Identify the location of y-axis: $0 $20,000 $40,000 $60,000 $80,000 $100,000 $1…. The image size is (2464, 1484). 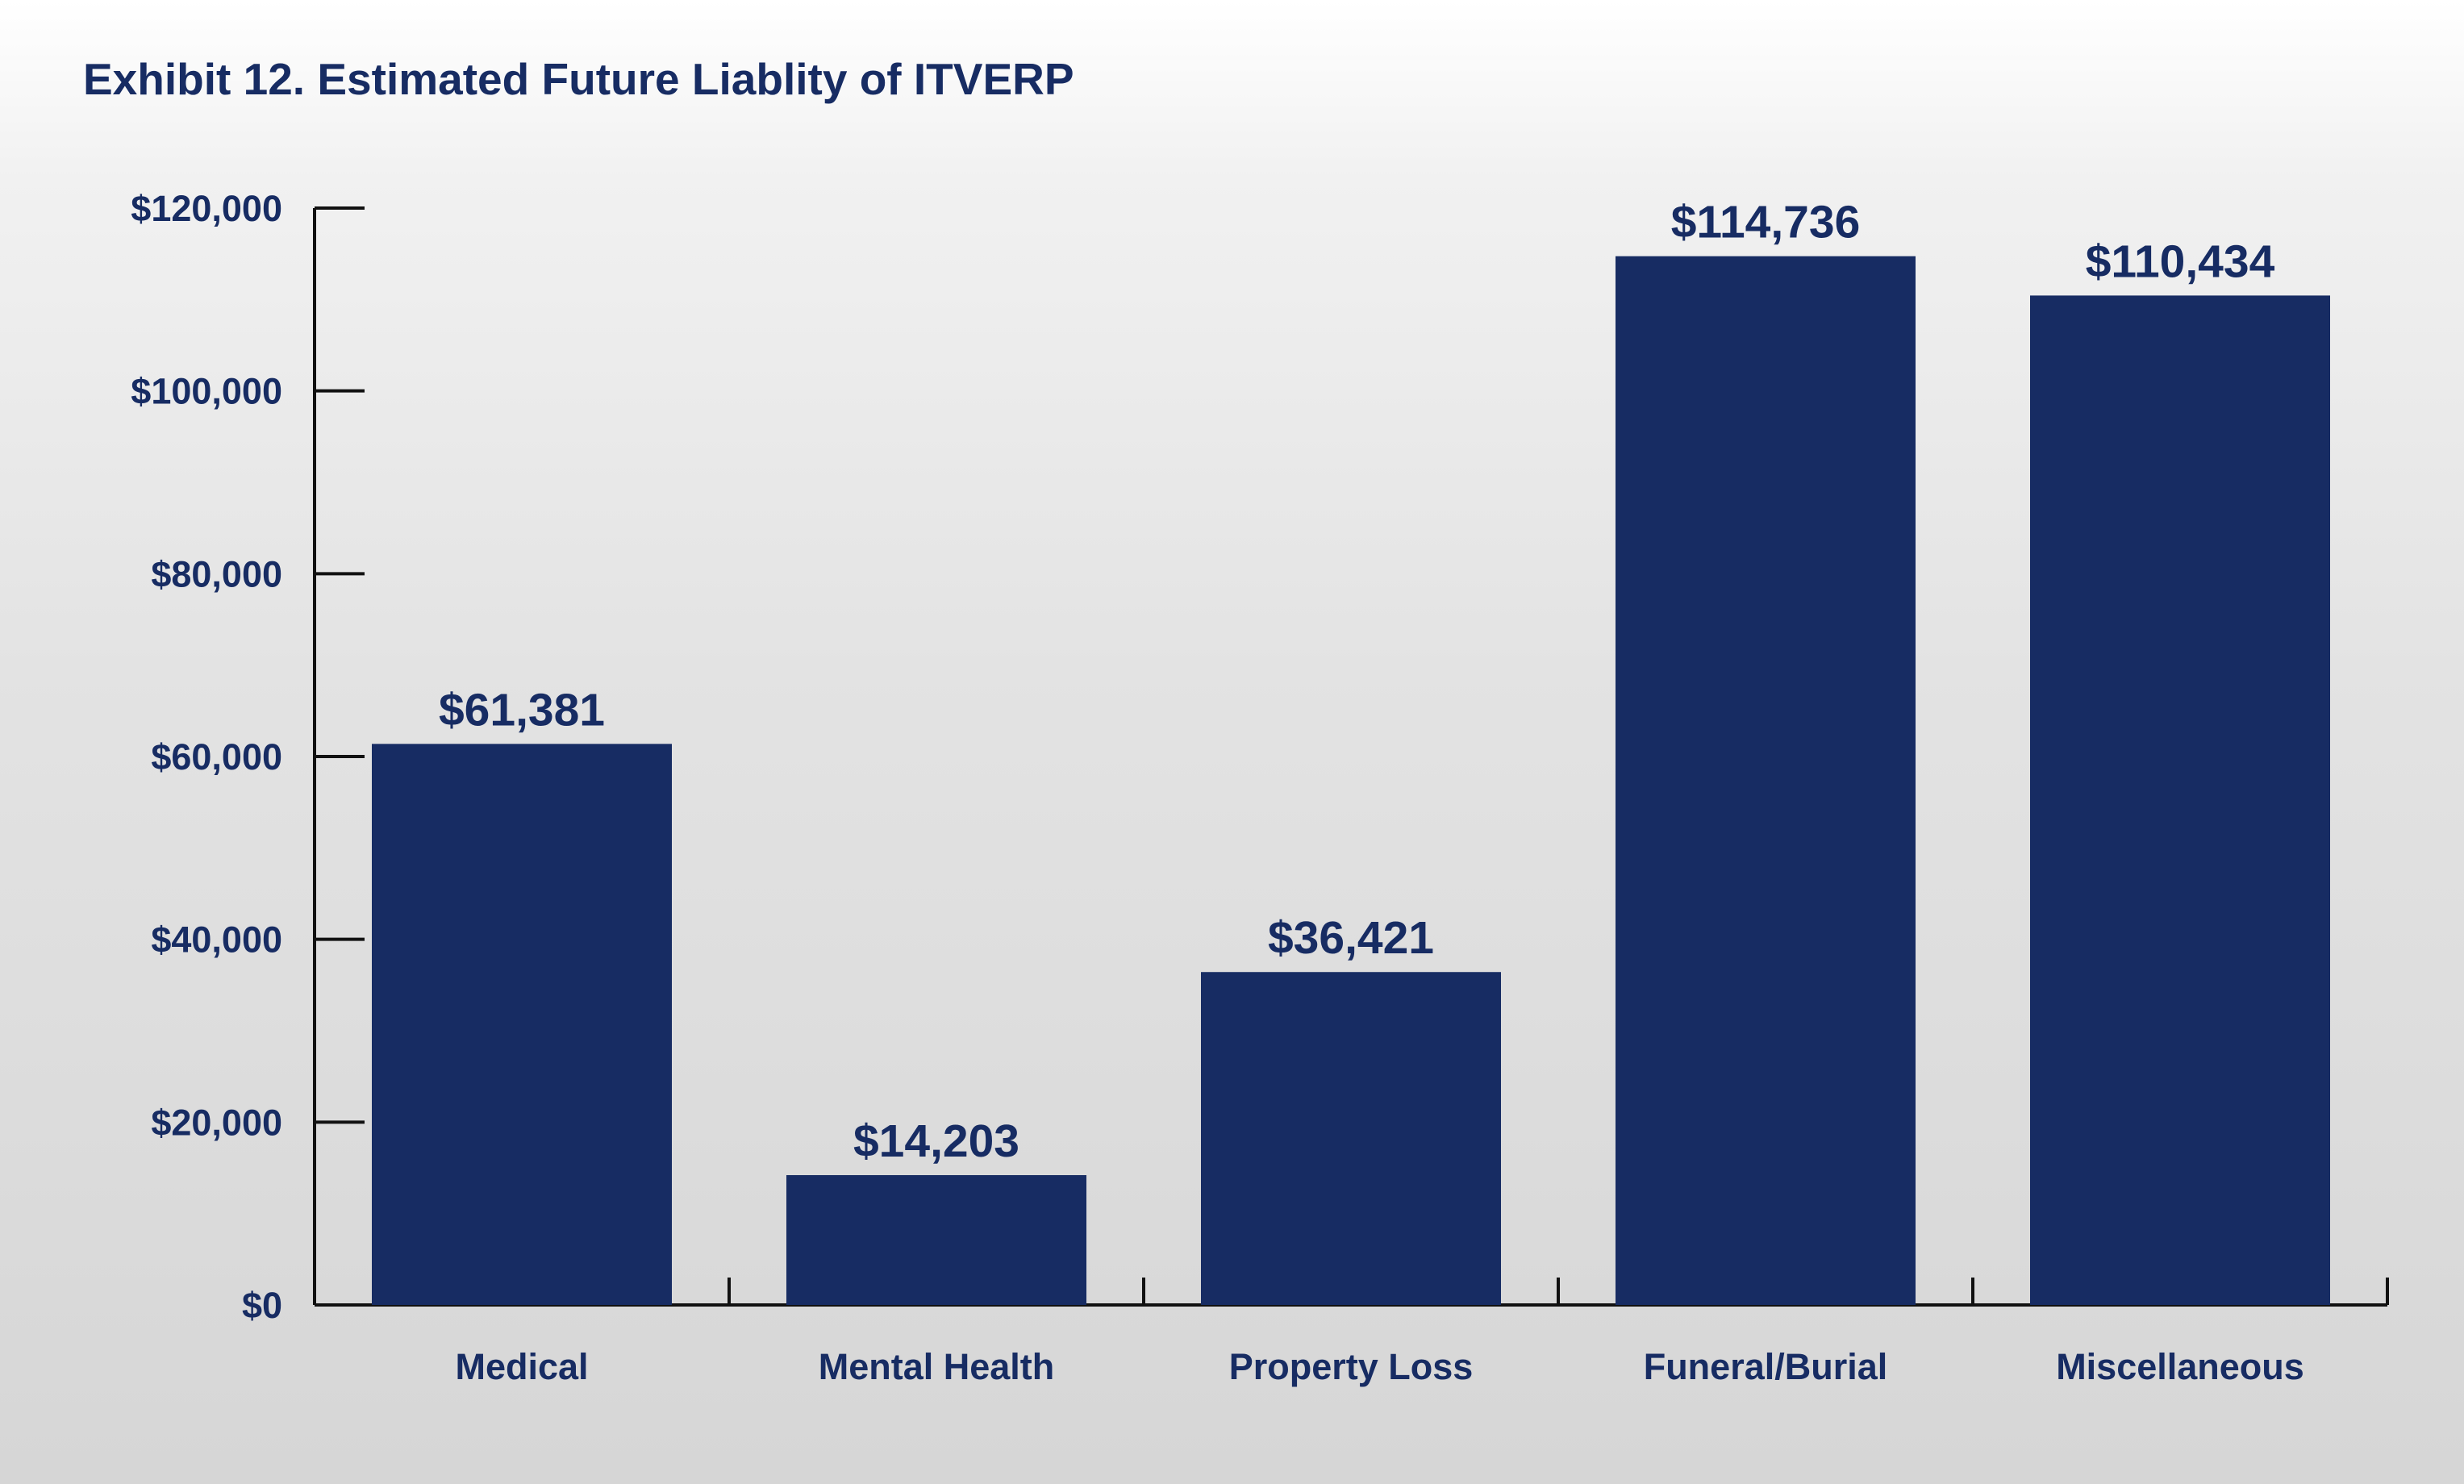
(248, 757).